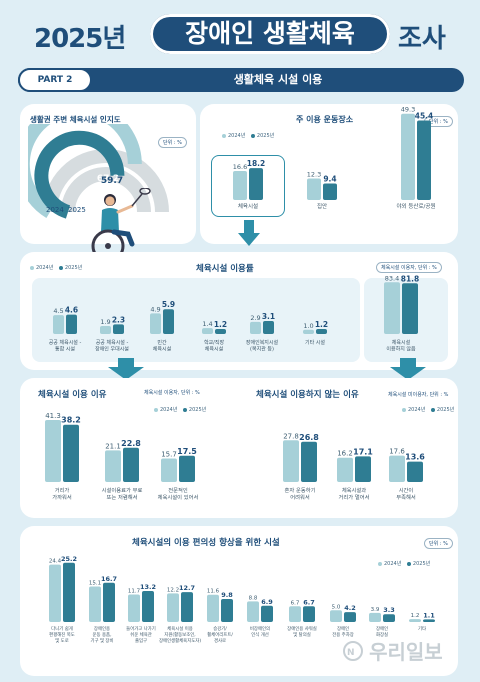  What do you see at coordinates (409, 267) in the screenshot?
I see `usage-rate-unit: 체육시설 이용자, 단위 : %` at bounding box center [409, 267].